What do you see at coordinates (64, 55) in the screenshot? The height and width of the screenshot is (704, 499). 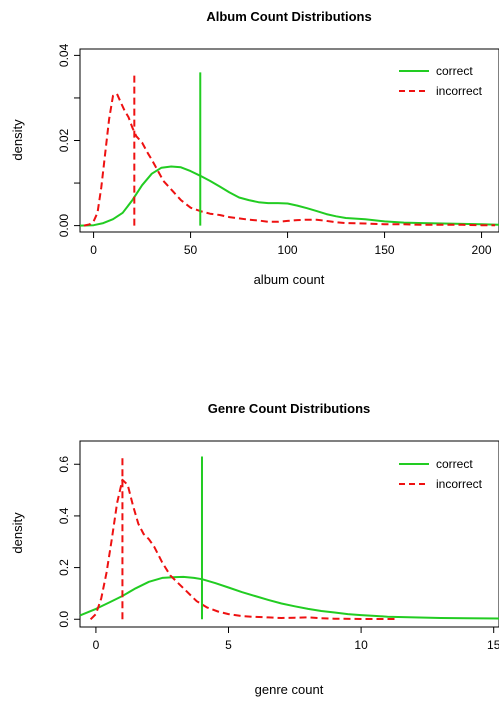 I see `y-tick-label: 0.04` at bounding box center [64, 55].